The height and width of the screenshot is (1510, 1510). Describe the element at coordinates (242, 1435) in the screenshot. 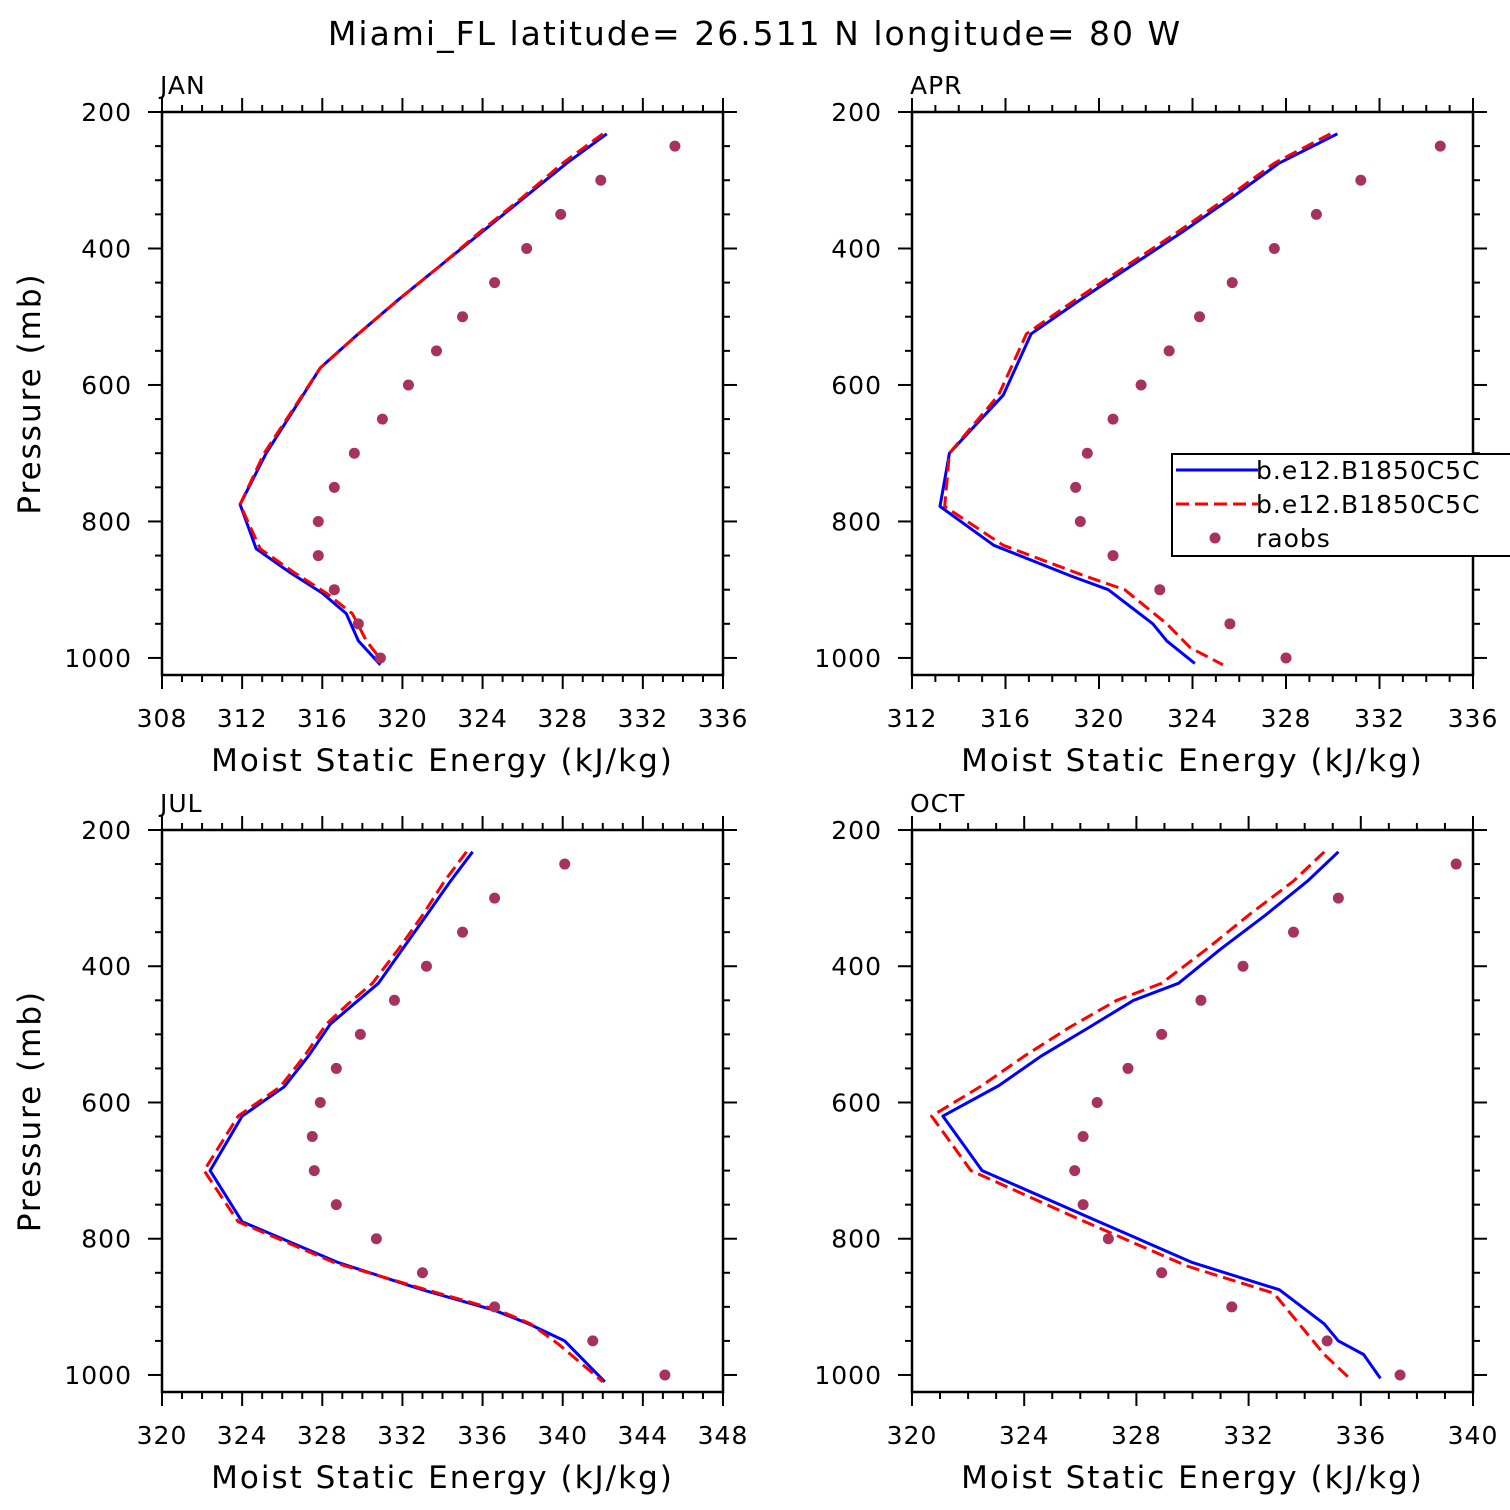

I see `x-tick-label-jul: 324` at that location.